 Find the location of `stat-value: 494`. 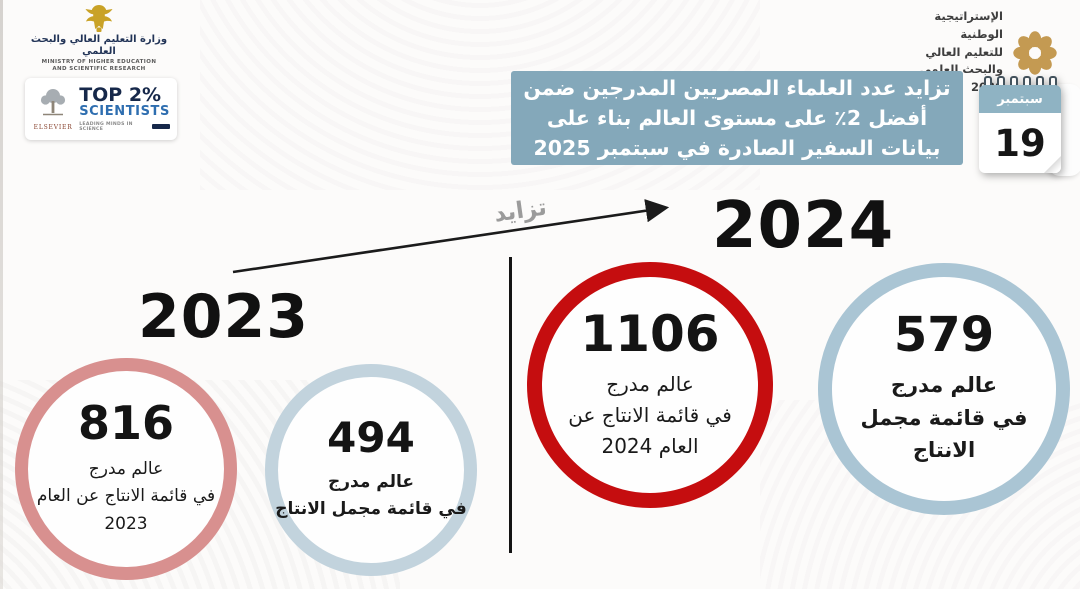

stat-value: 494 is located at coordinates (371, 437).